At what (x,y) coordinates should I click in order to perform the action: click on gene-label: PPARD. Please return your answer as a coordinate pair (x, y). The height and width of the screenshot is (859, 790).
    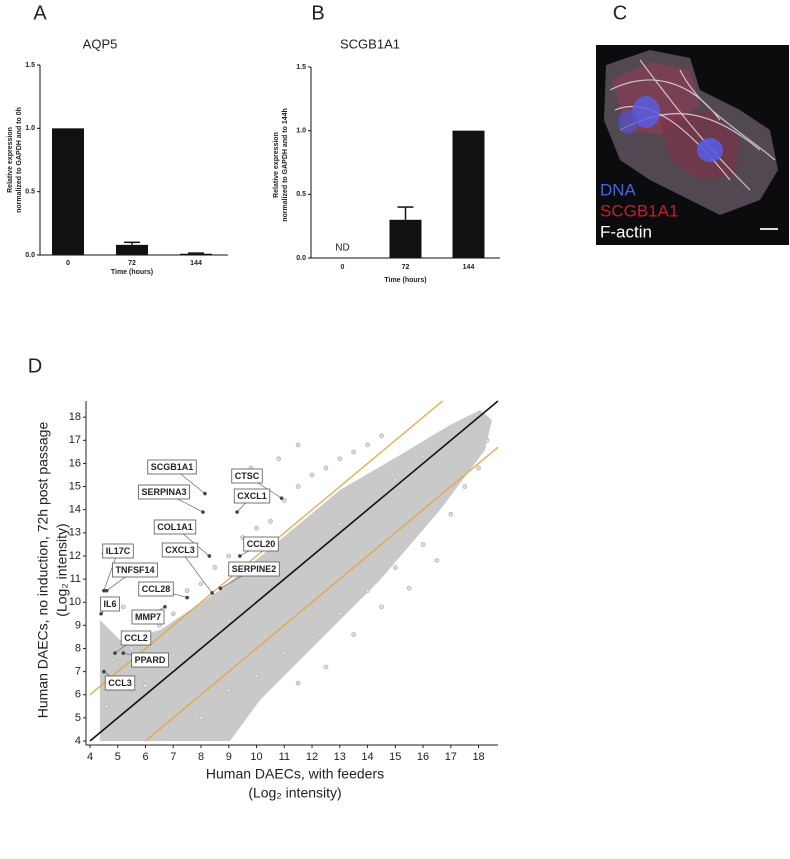
    Looking at the image, I should click on (150, 660).